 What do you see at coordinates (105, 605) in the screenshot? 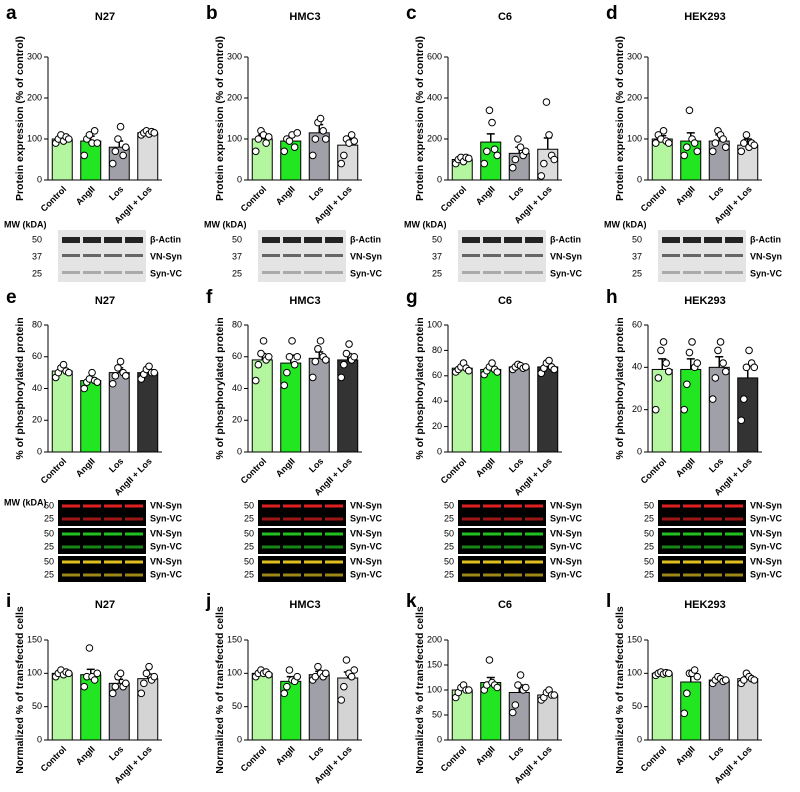
I see `chart-title: N27` at bounding box center [105, 605].